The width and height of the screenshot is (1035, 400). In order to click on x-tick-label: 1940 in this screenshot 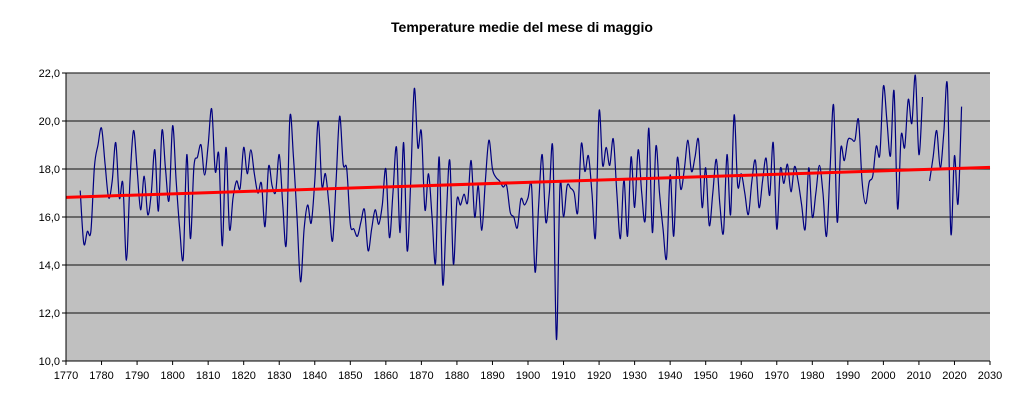, I will do `click(670, 376)`.